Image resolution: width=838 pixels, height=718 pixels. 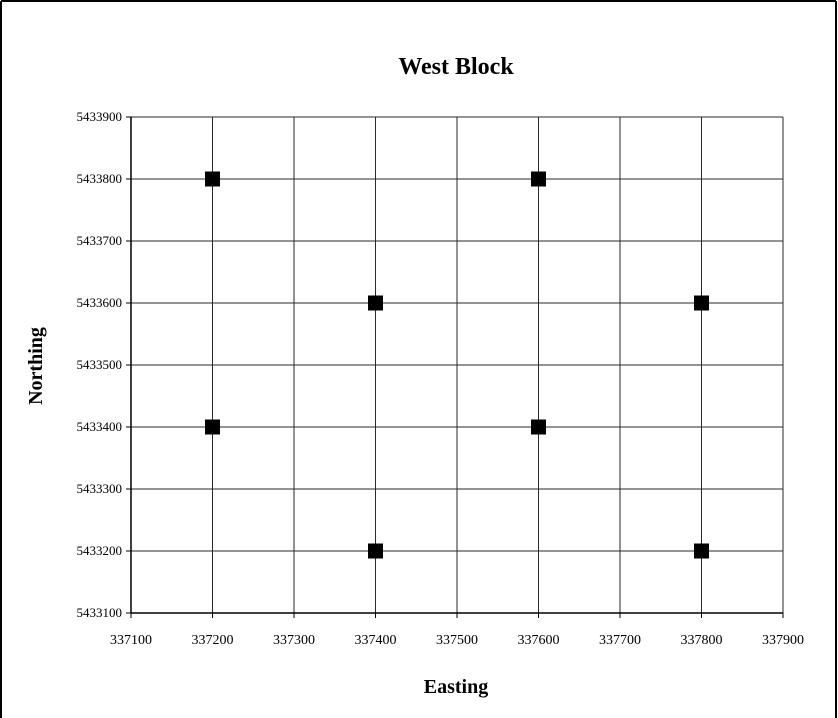 What do you see at coordinates (294, 640) in the screenshot?
I see `x-tick-label: 337300` at bounding box center [294, 640].